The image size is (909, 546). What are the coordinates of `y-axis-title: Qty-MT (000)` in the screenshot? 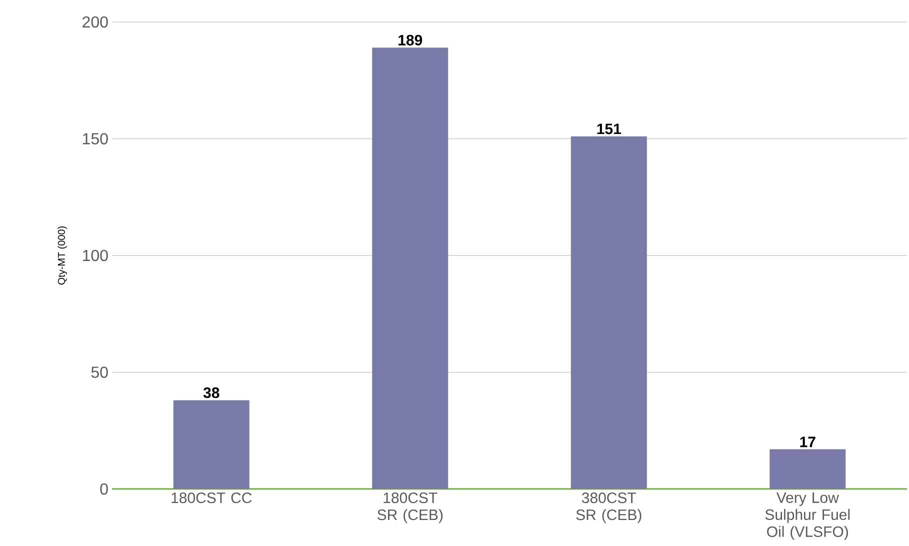 It's located at (62, 255).